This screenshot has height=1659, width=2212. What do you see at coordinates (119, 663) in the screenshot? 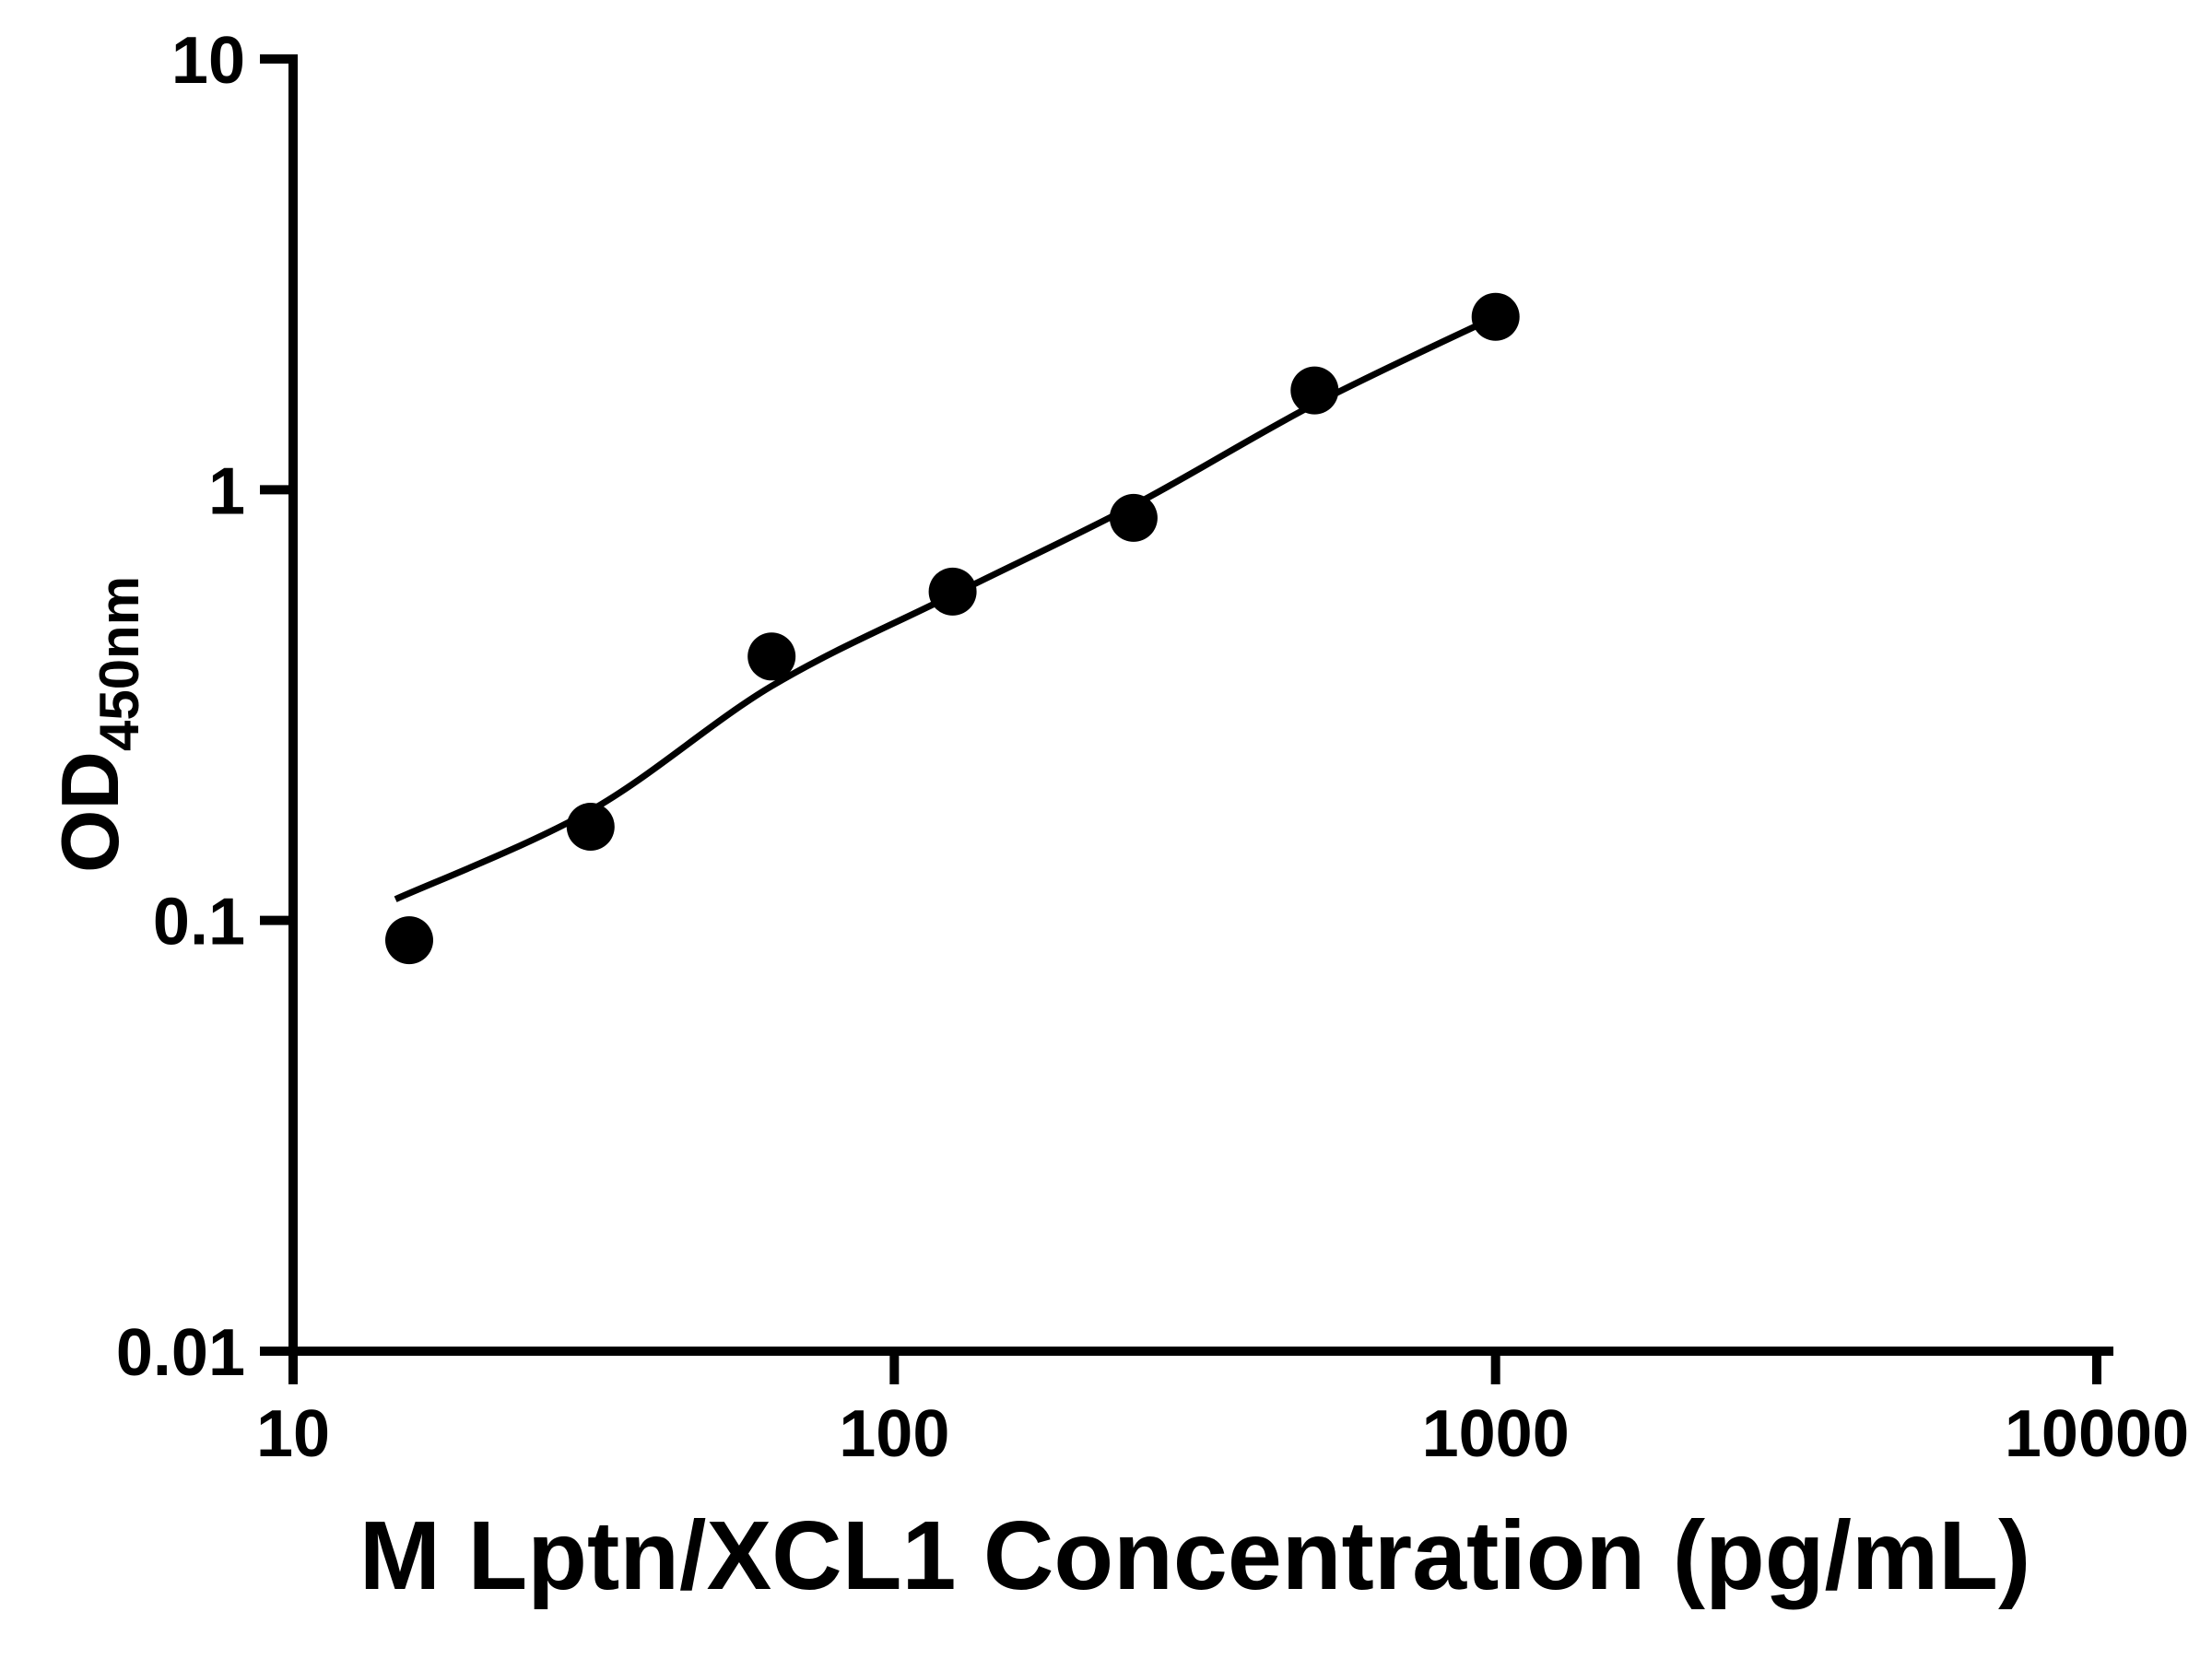
I see `y-axis-title-sub: 450nm` at bounding box center [119, 663].